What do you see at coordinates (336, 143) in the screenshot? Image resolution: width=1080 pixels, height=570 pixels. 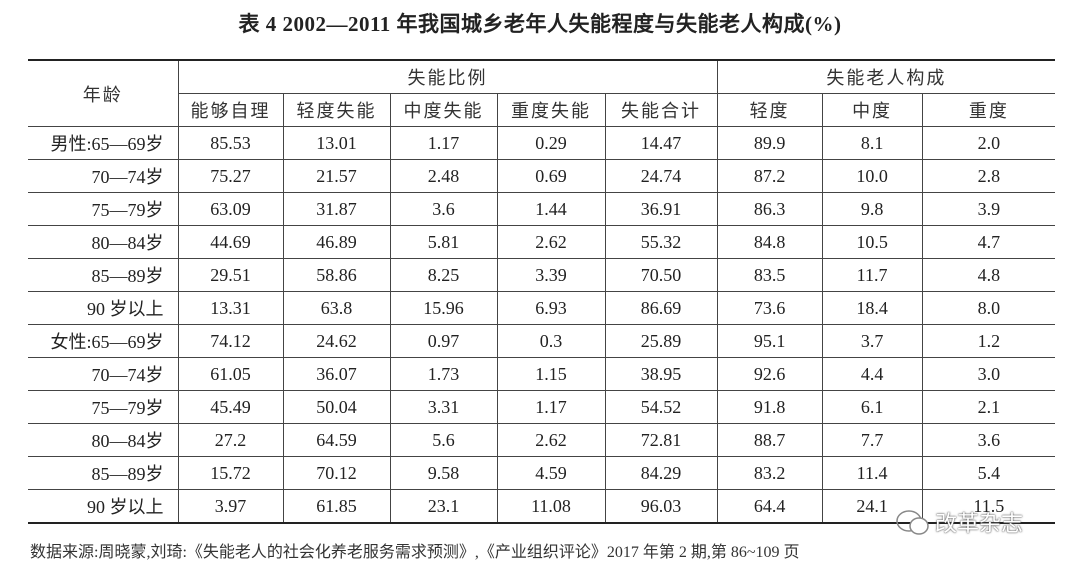 I see `value-cell: 13.01` at bounding box center [336, 143].